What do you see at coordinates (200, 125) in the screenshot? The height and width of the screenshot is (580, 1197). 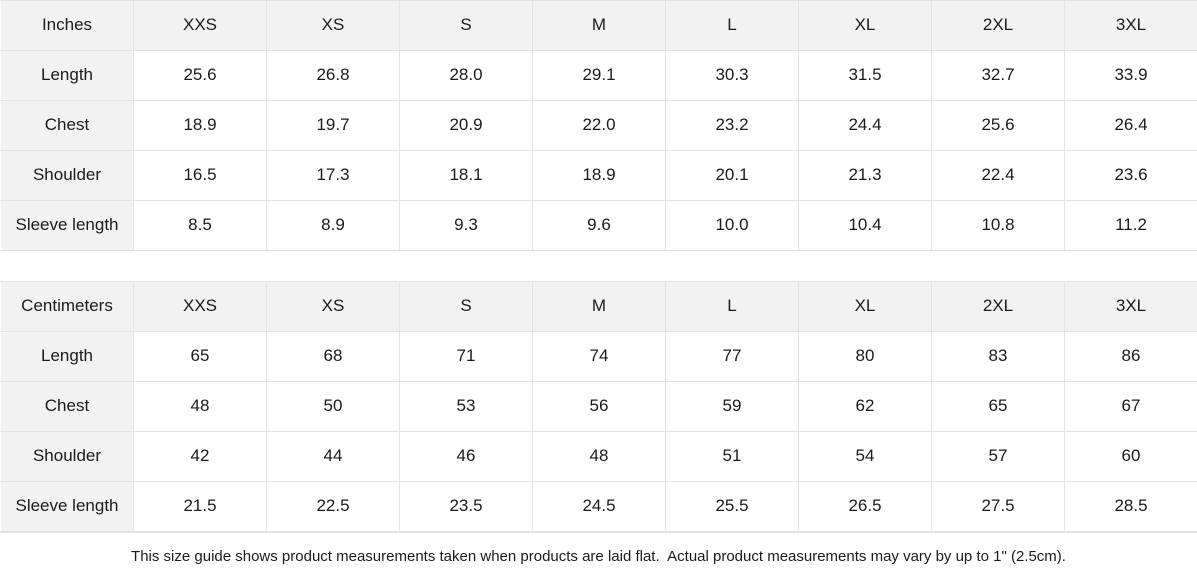 I see `cell-chest-xxs: 18.9` at bounding box center [200, 125].